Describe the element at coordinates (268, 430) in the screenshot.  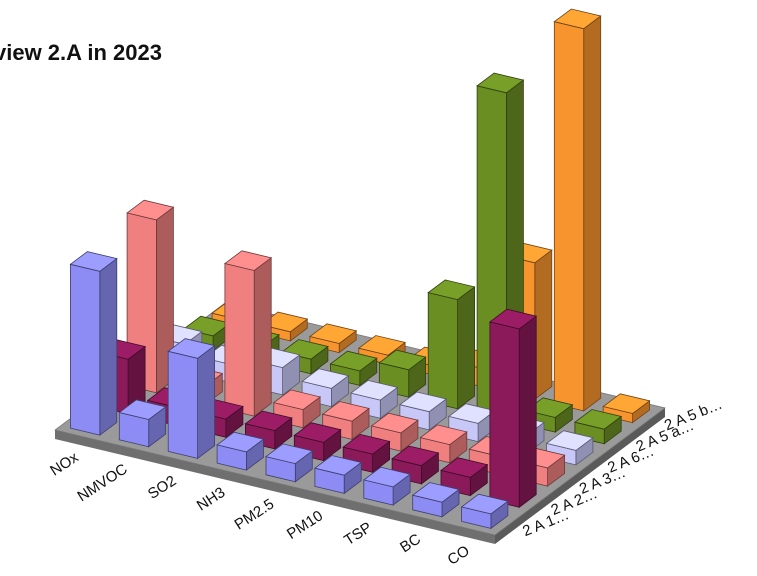
I see `bar-2-a-2-nh3` at that location.